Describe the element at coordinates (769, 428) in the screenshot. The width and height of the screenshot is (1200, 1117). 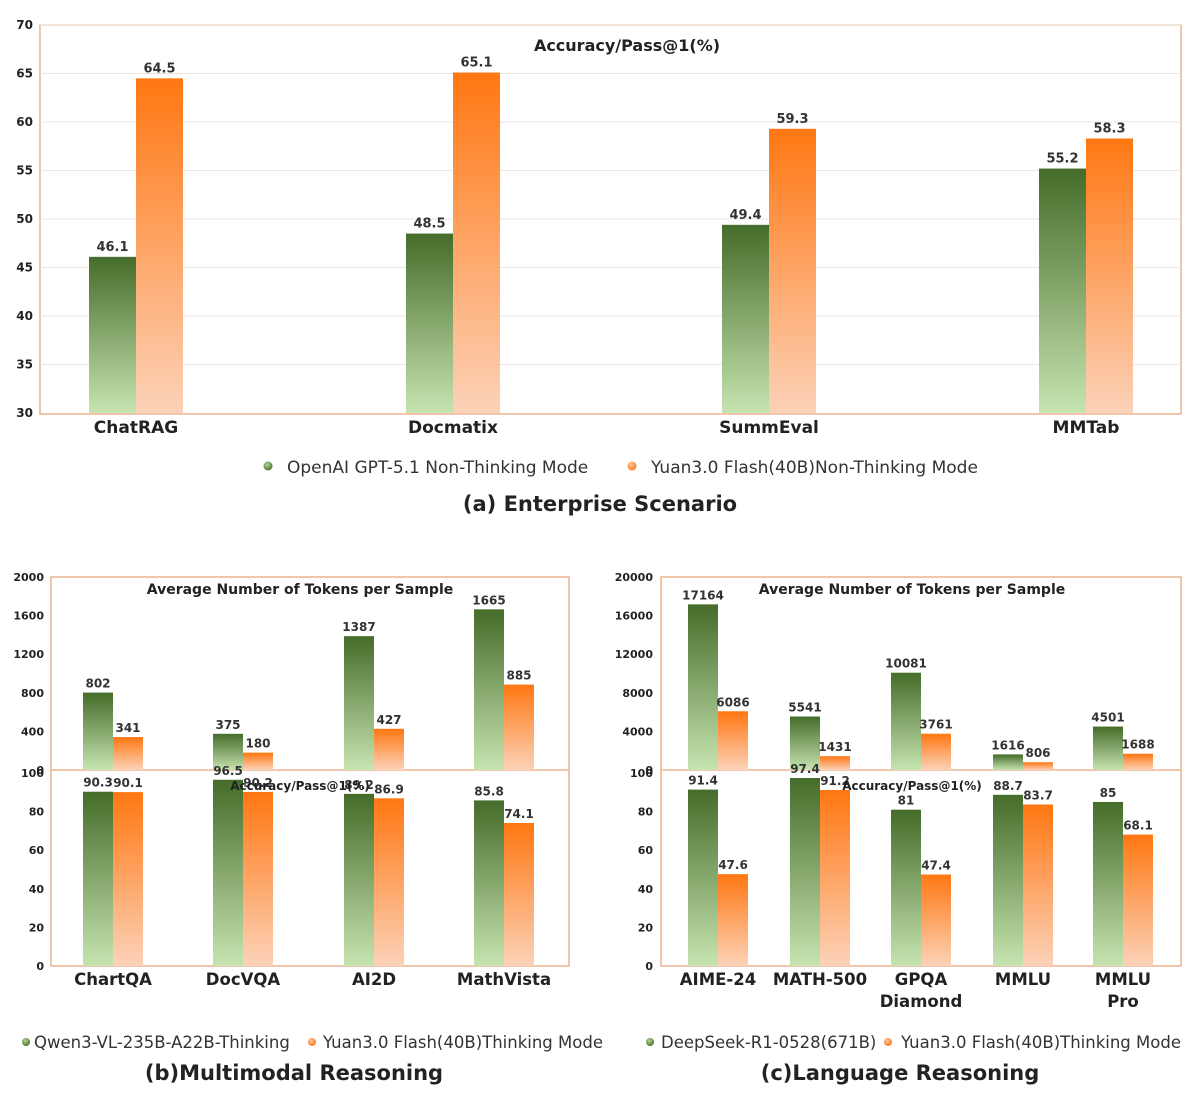
I see `category-label: SummEval` at that location.